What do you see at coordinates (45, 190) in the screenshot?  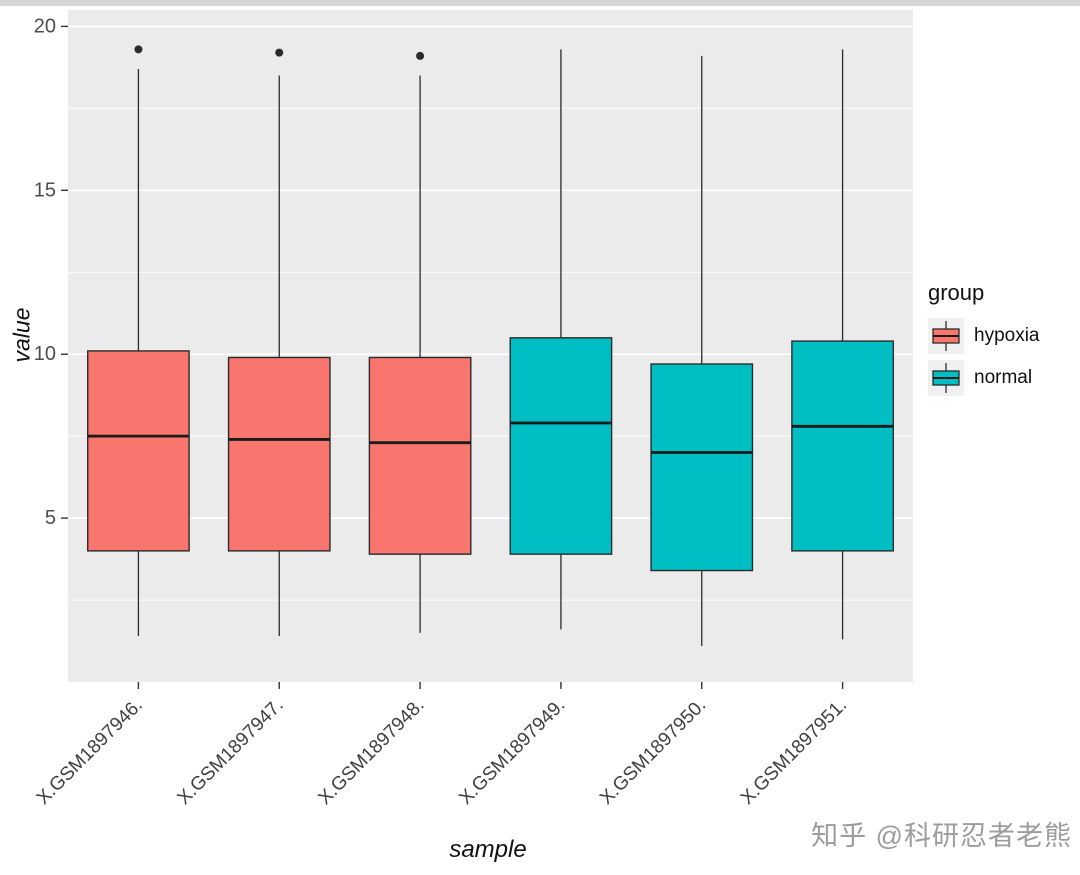 I see `y-tick-label: 15` at bounding box center [45, 190].